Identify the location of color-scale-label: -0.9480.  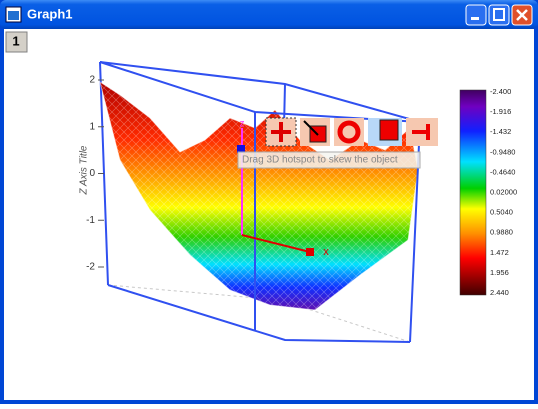
(502, 151).